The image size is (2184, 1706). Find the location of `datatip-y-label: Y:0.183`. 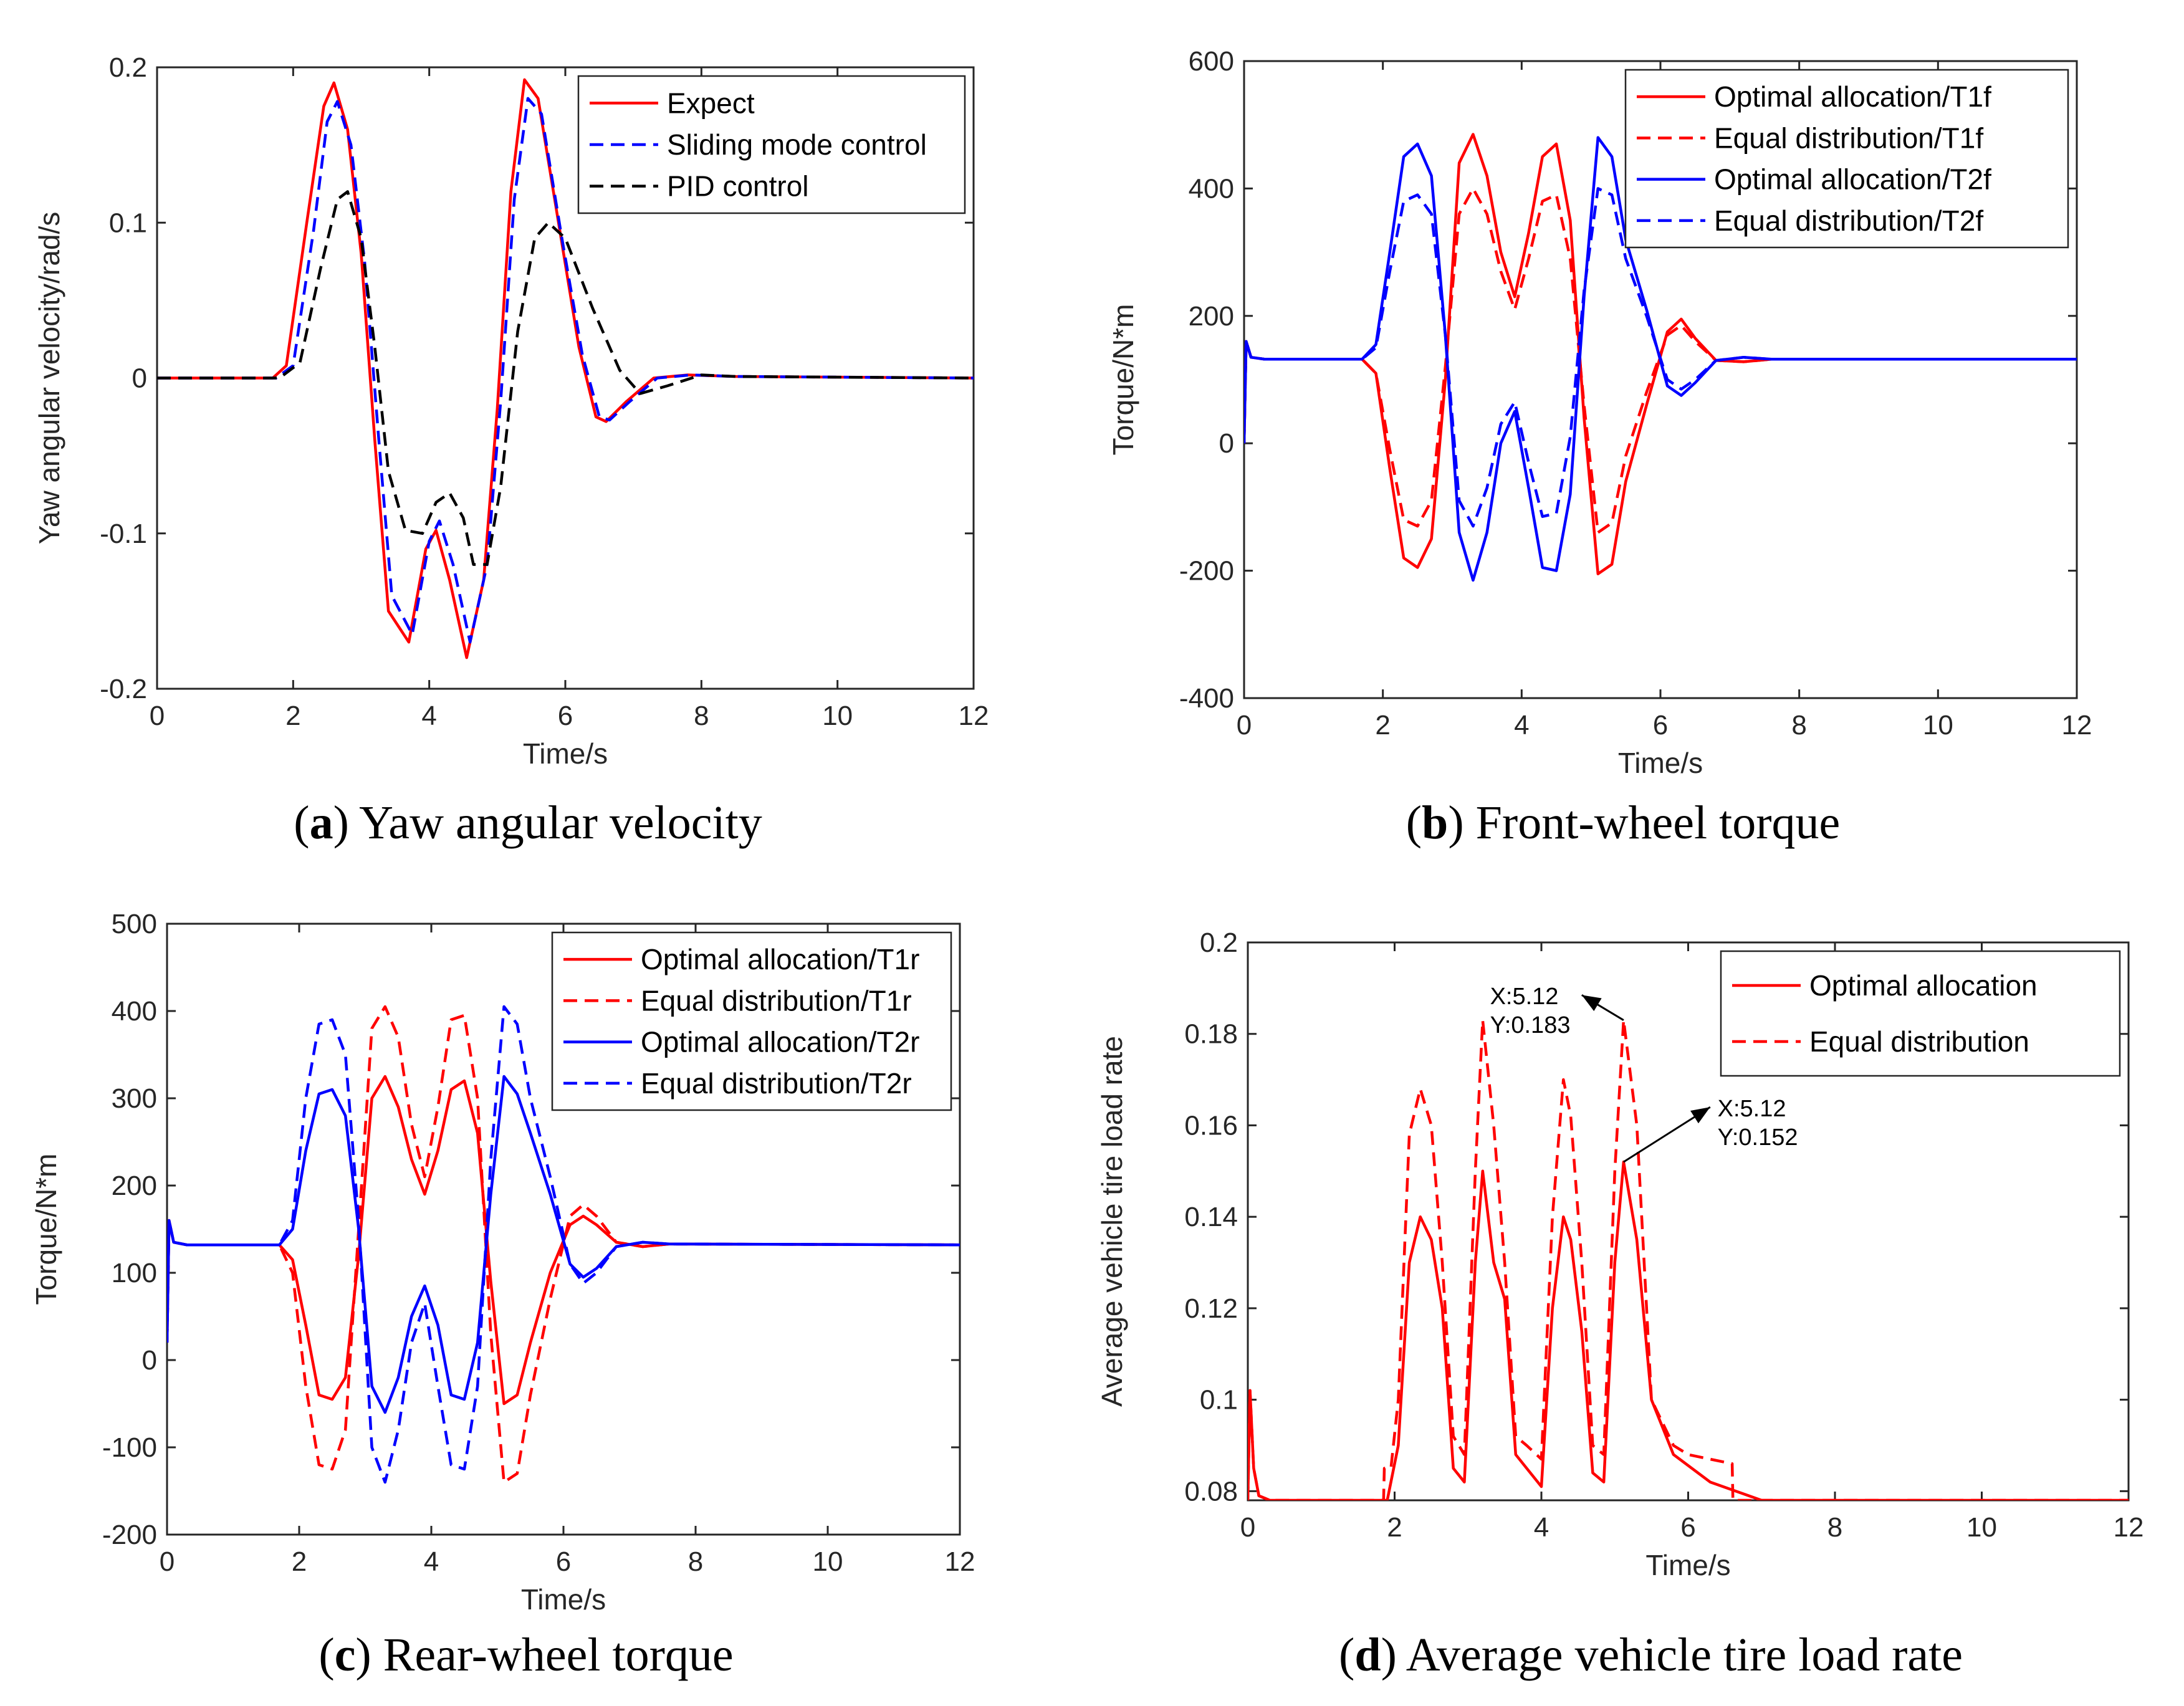

datatip-y-label: Y:0.183 is located at coordinates (1531, 1025).